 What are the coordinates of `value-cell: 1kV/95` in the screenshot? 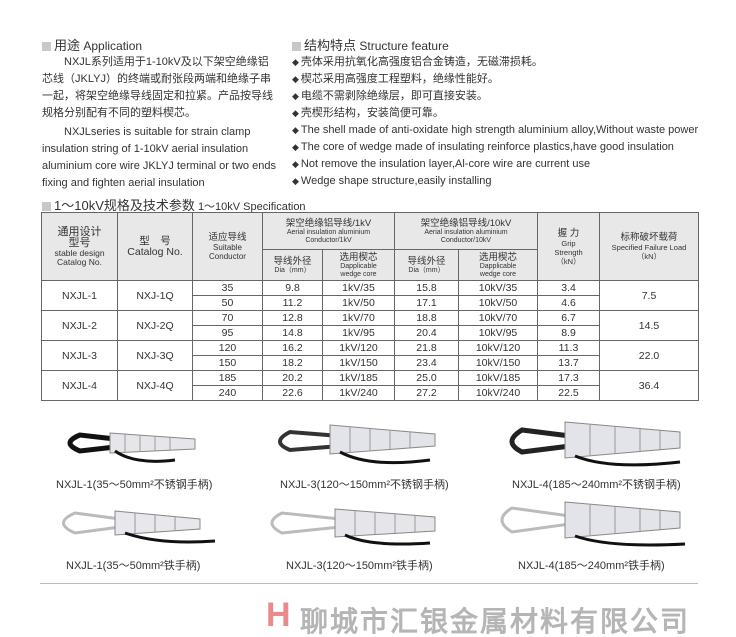 It's located at (358, 333).